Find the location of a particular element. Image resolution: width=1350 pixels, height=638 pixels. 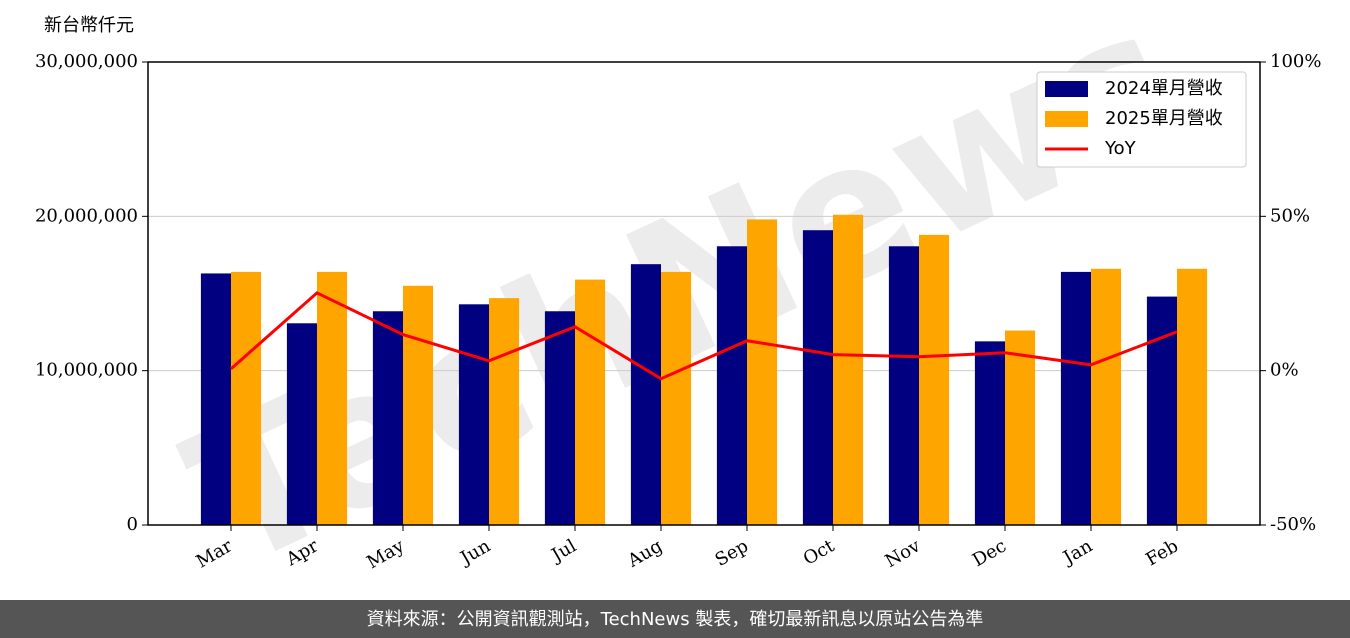

x-tick-label: Sep is located at coordinates (732, 552).